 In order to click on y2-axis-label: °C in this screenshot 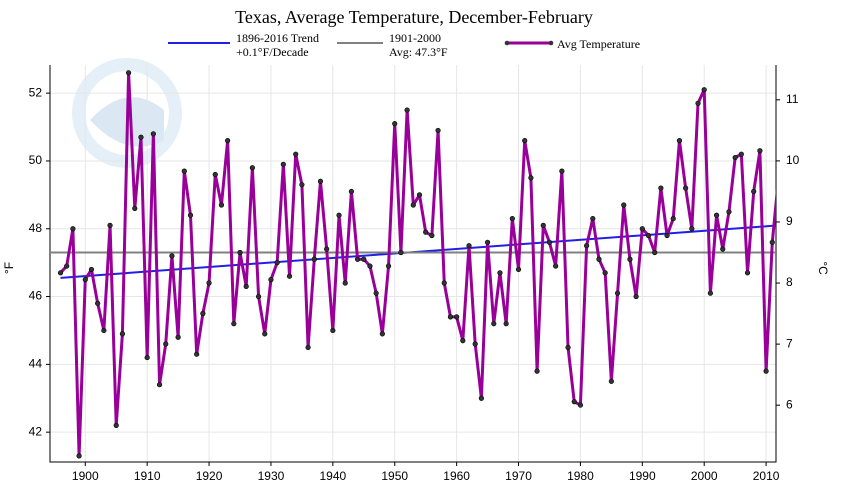, I will do `click(823, 268)`.